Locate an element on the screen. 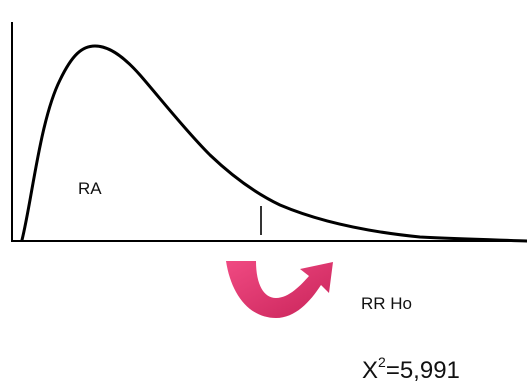  critical-value-number: =5,991 is located at coordinates (423, 370).